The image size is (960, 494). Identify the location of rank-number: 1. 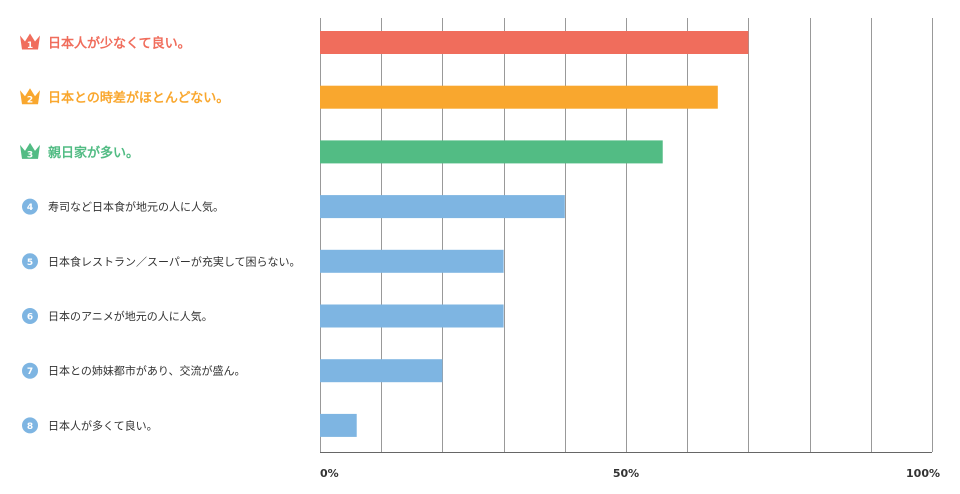
(30, 46).